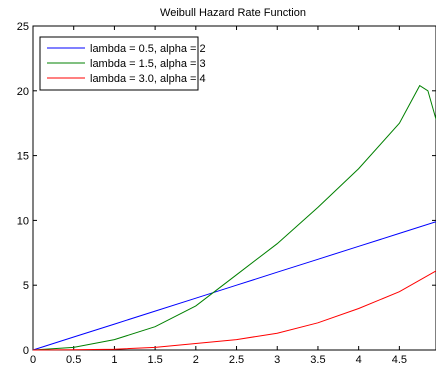 Image resolution: width=436 pixels, height=367 pixels. What do you see at coordinates (148, 64) in the screenshot?
I see `legend-label: lambda = 1.5, alpha = 3` at bounding box center [148, 64].